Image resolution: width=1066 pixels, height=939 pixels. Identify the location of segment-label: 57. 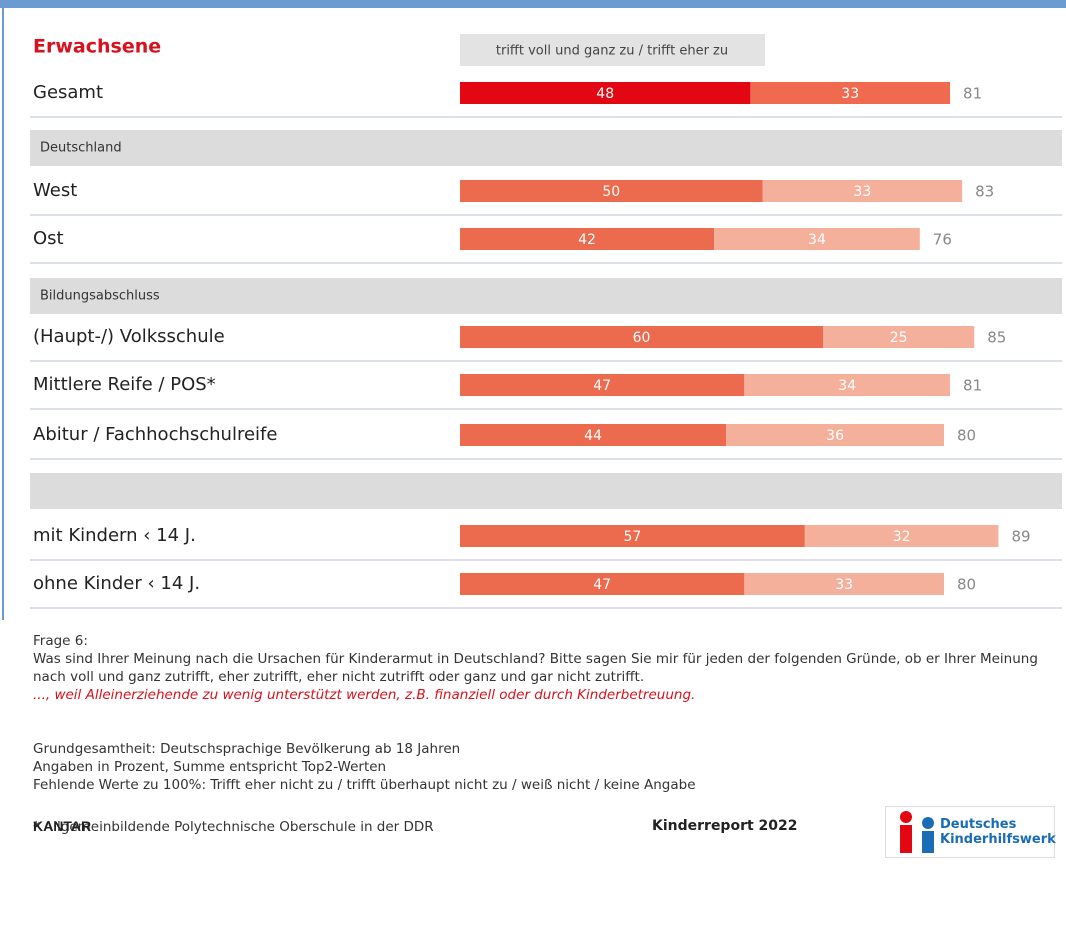
(633, 537).